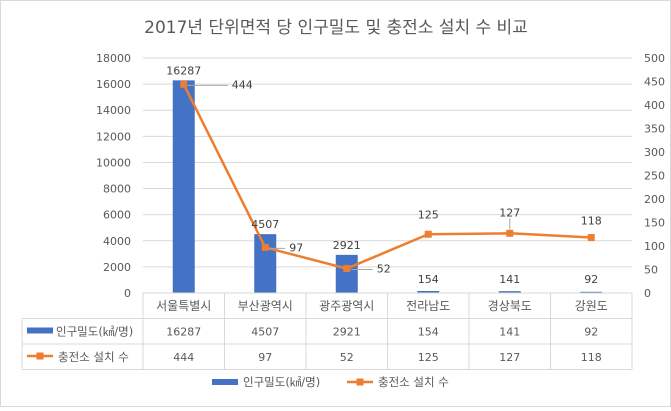 The width and height of the screenshot is (671, 411). What do you see at coordinates (117, 215) in the screenshot?
I see `left-axis-tick-label: 6000` at bounding box center [117, 215].